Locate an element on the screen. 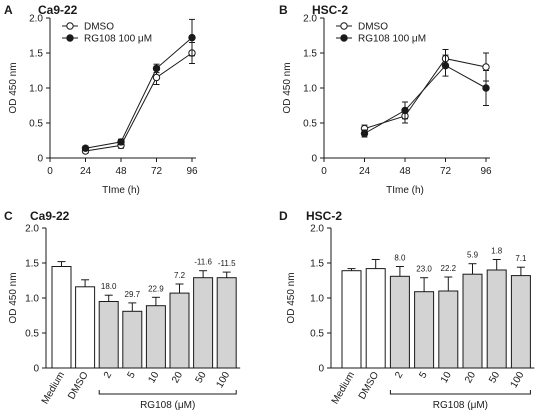  x-tick-label: DMSO is located at coordinates (78, 386).